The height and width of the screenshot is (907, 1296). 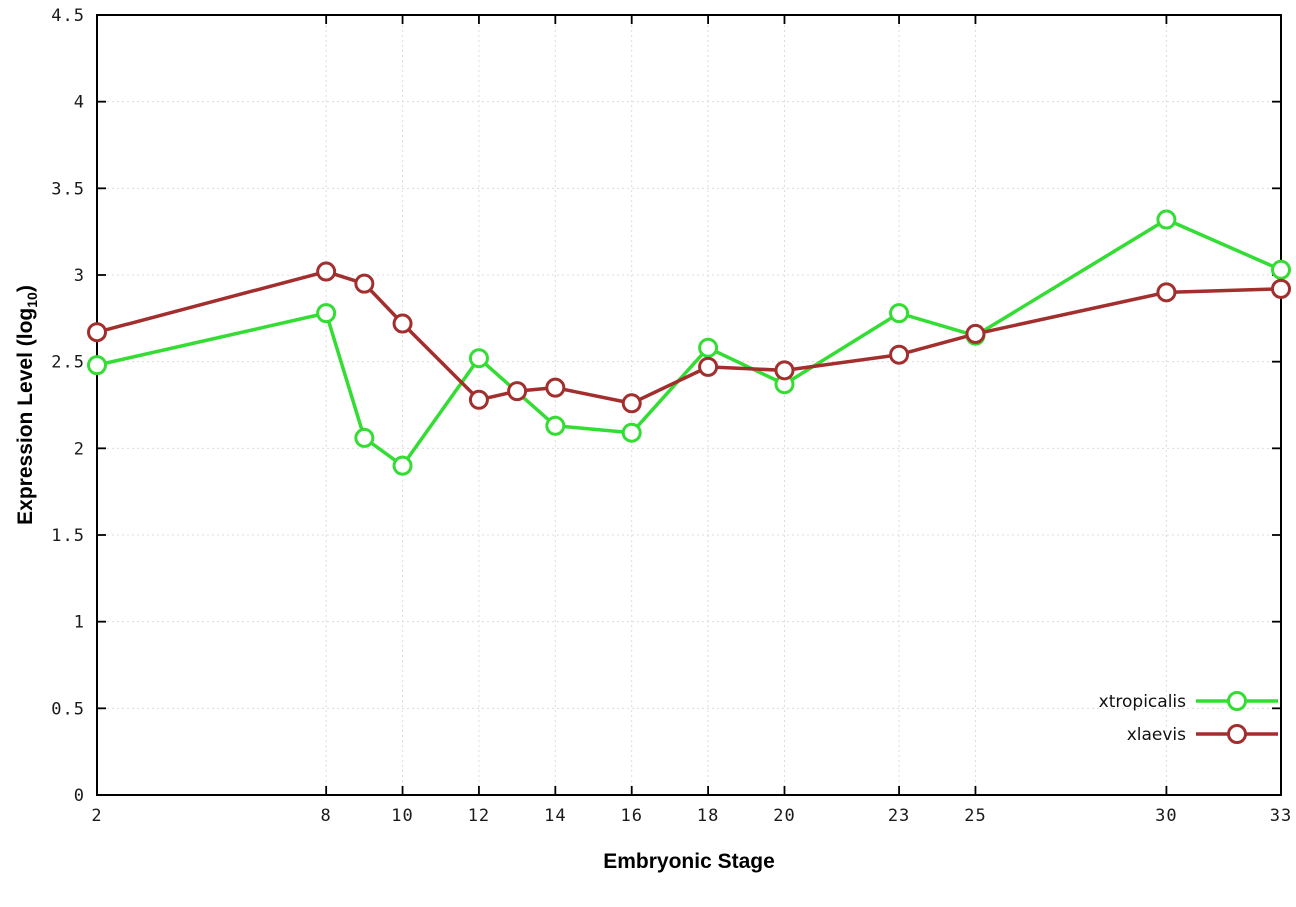 I want to click on x-tick-label: 8, so click(x=326, y=816).